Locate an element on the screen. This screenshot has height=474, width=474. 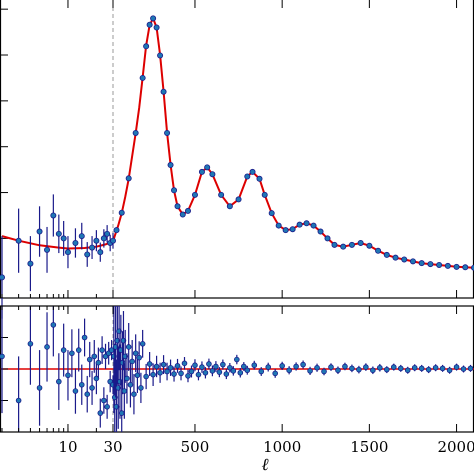
x-tick-label: 10 is located at coordinates (67, 447).